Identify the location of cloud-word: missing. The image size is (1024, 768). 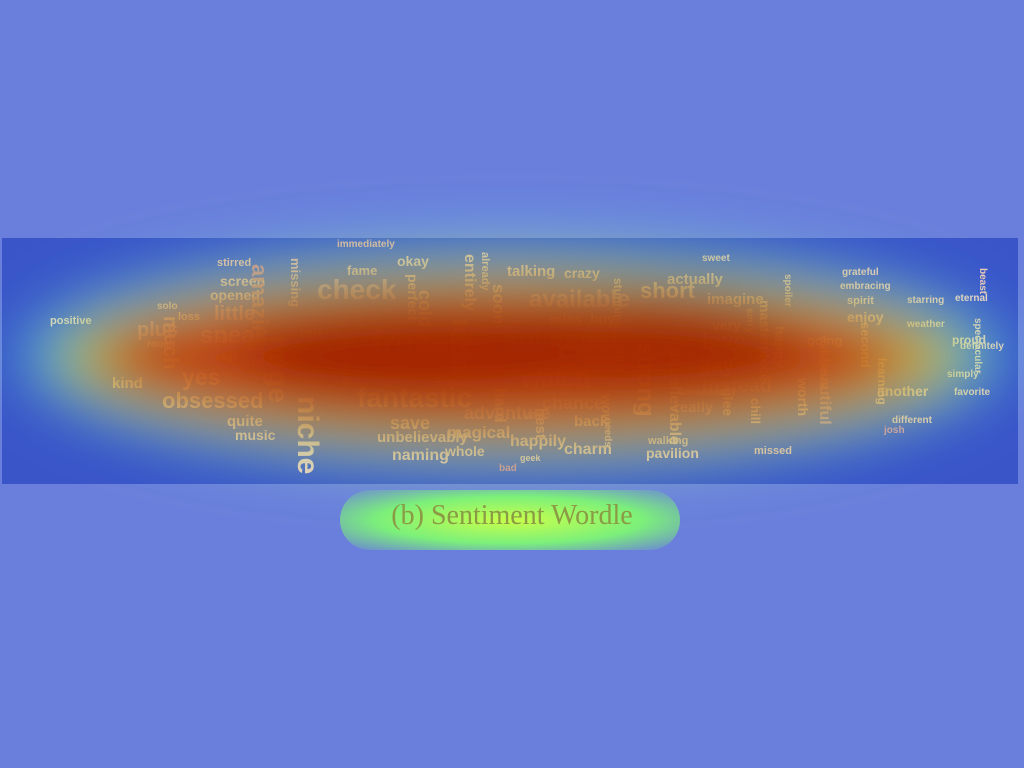
(295, 283).